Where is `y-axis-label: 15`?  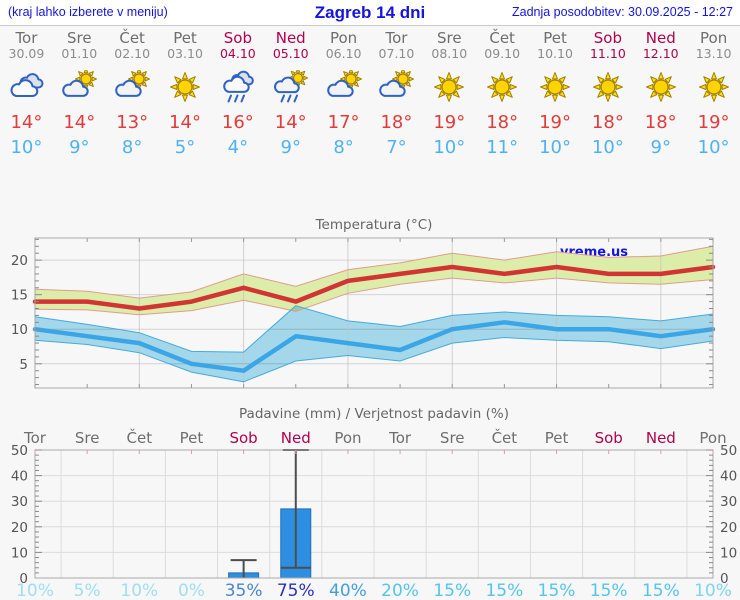 y-axis-label: 15 is located at coordinates (19, 296).